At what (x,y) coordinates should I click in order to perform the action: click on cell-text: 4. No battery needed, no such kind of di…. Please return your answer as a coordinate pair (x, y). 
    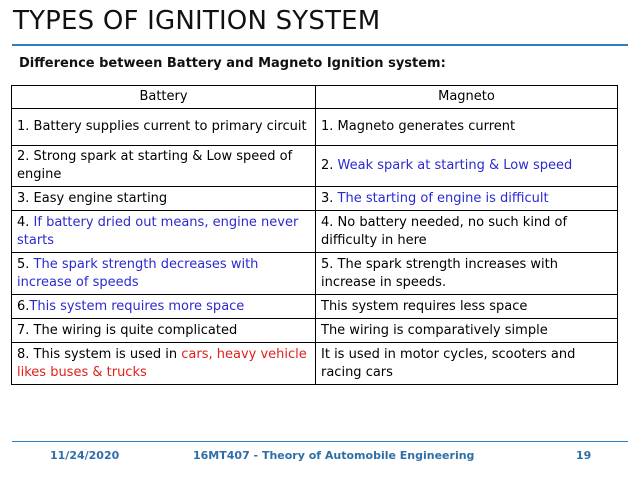
    Looking at the image, I should click on (444, 231).